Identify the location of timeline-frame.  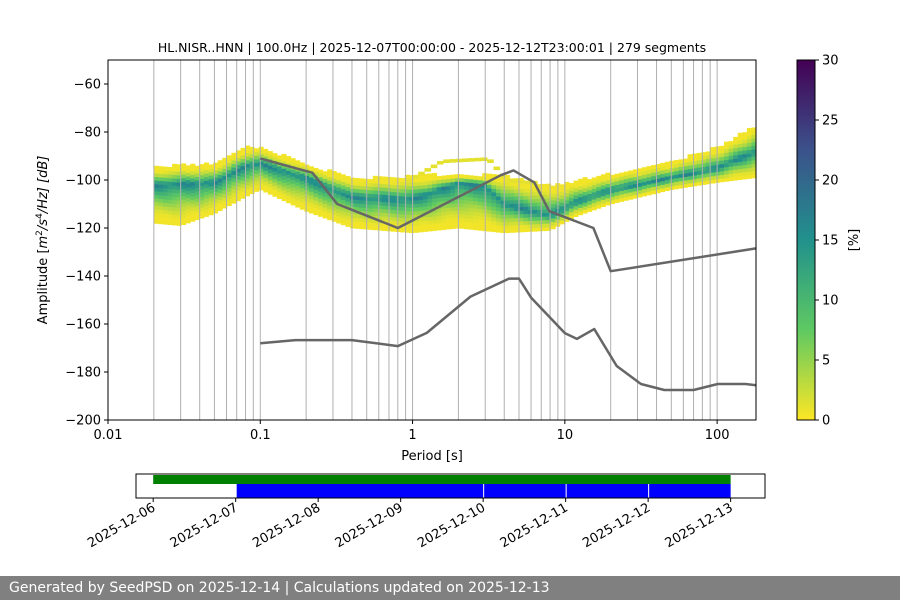
(450, 486).